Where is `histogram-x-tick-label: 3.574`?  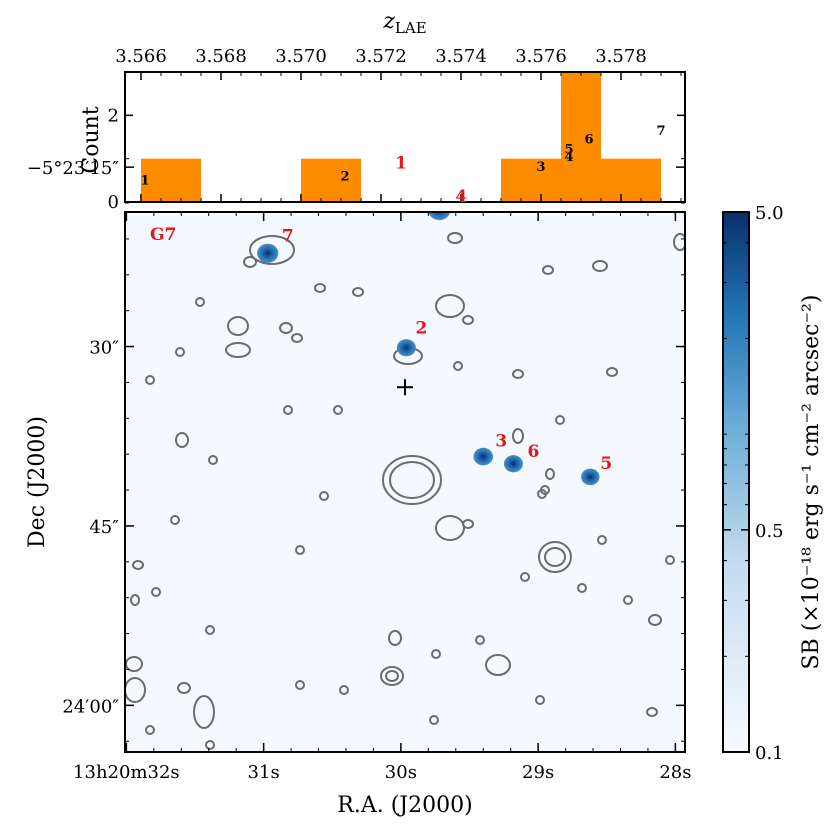 histogram-x-tick-label: 3.574 is located at coordinates (461, 56).